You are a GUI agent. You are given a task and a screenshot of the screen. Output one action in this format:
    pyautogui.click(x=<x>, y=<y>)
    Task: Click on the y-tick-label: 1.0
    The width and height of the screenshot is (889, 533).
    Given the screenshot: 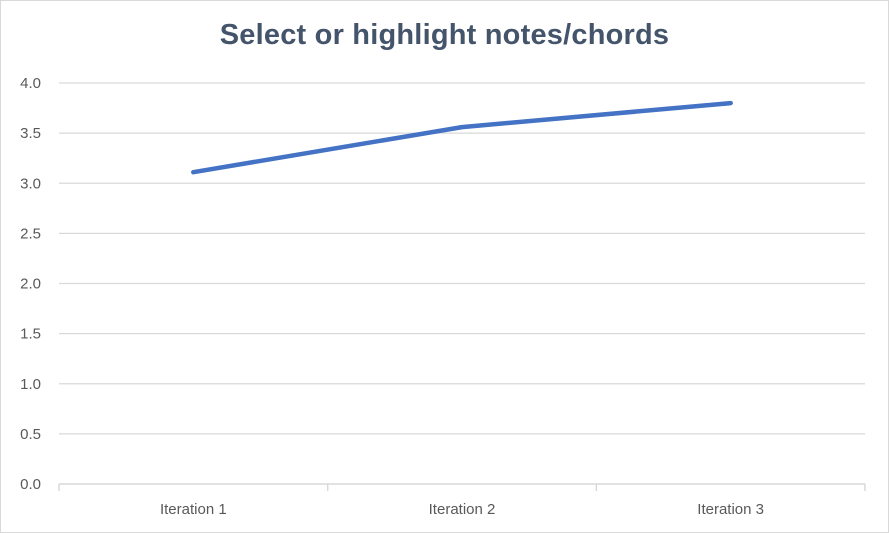 What is the action you would take?
    pyautogui.click(x=30, y=384)
    